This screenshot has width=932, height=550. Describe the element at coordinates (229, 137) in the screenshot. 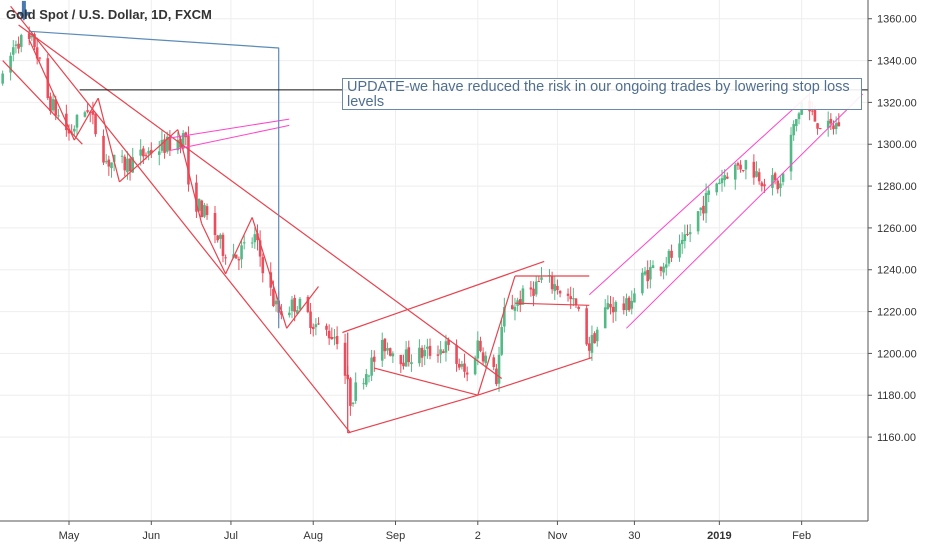

I see `wedge-trendline` at that location.